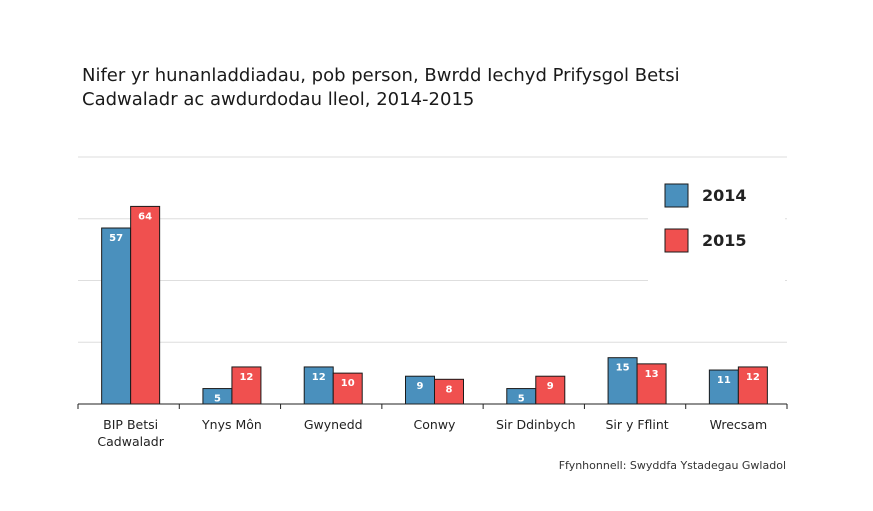 The height and width of the screenshot is (511, 873). Describe the element at coordinates (724, 380) in the screenshot. I see `data-label: 11` at that location.